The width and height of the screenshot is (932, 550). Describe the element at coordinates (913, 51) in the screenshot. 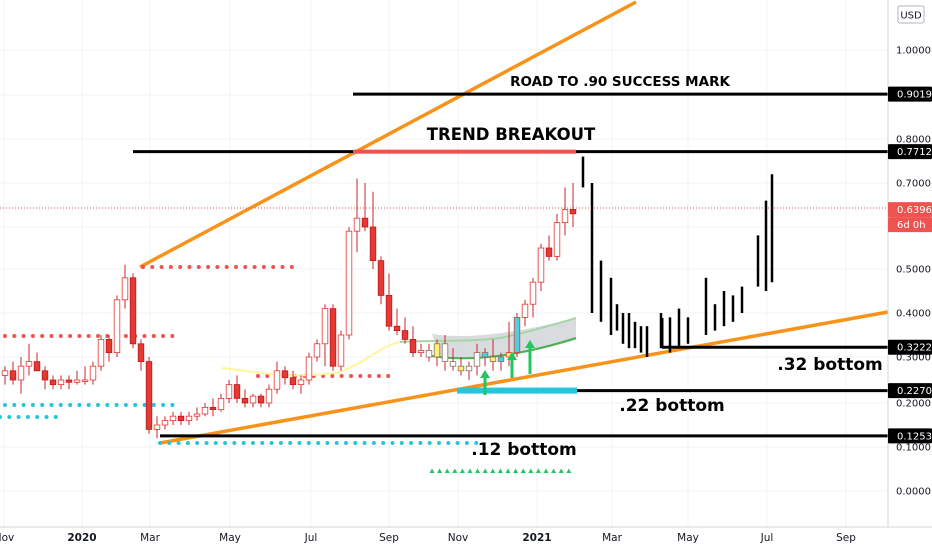

I see `y-tick-label: 1.0000` at that location.